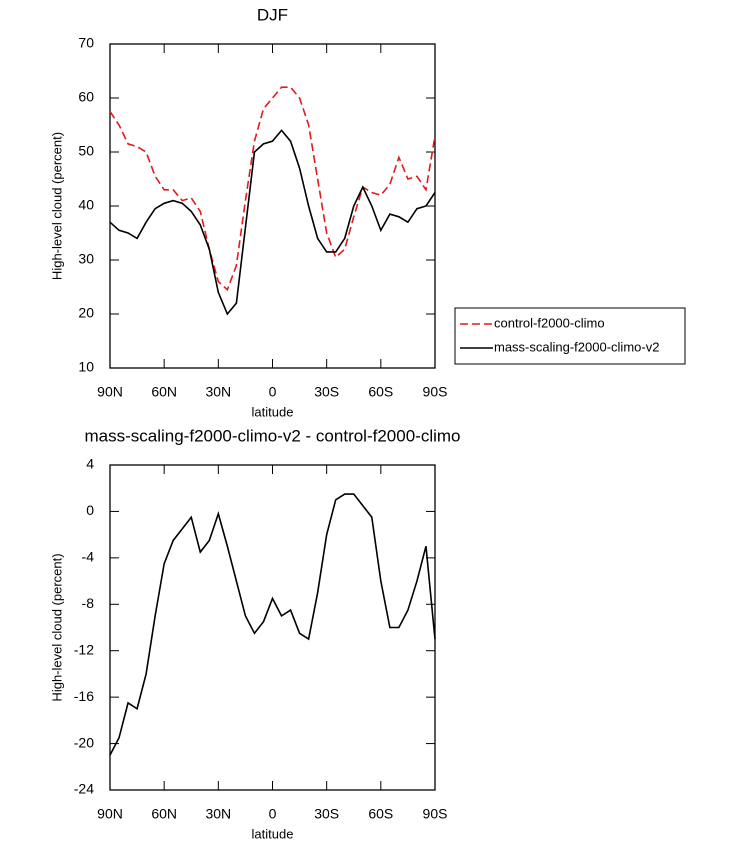  What do you see at coordinates (86, 367) in the screenshot?
I see `y-tick-label: 10` at bounding box center [86, 367].